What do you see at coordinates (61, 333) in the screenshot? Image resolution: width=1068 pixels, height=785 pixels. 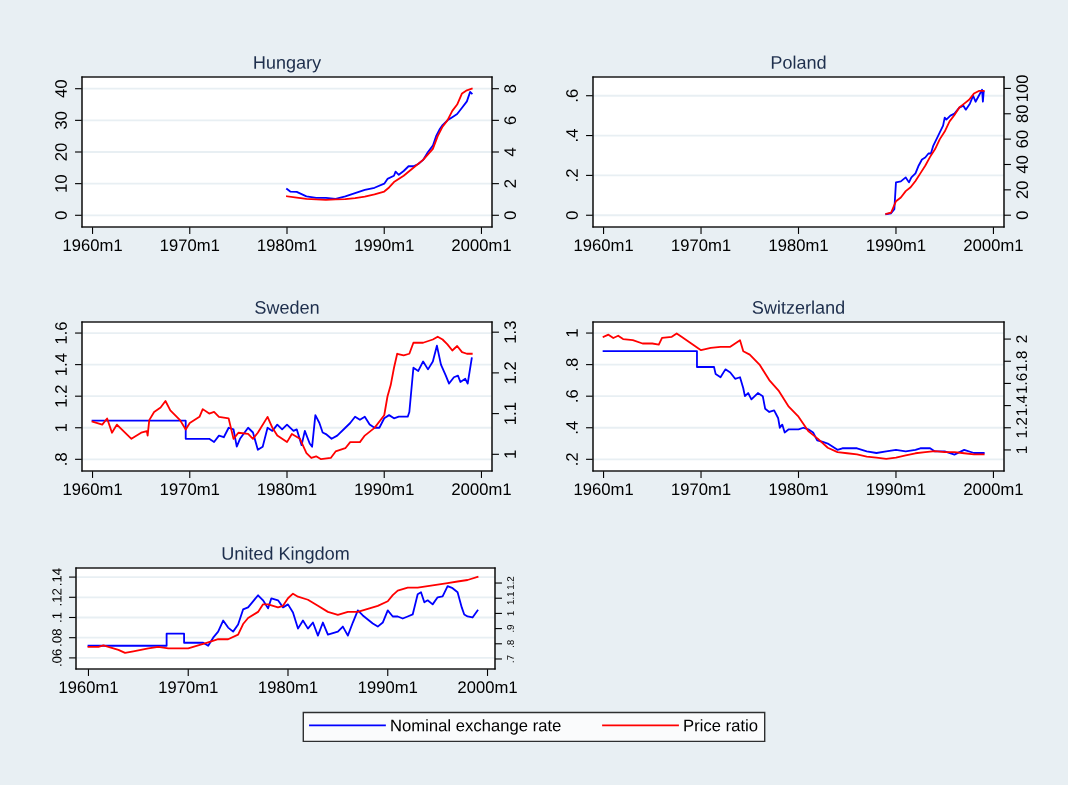 I see `y-tick-label: 1.6` at bounding box center [61, 333].